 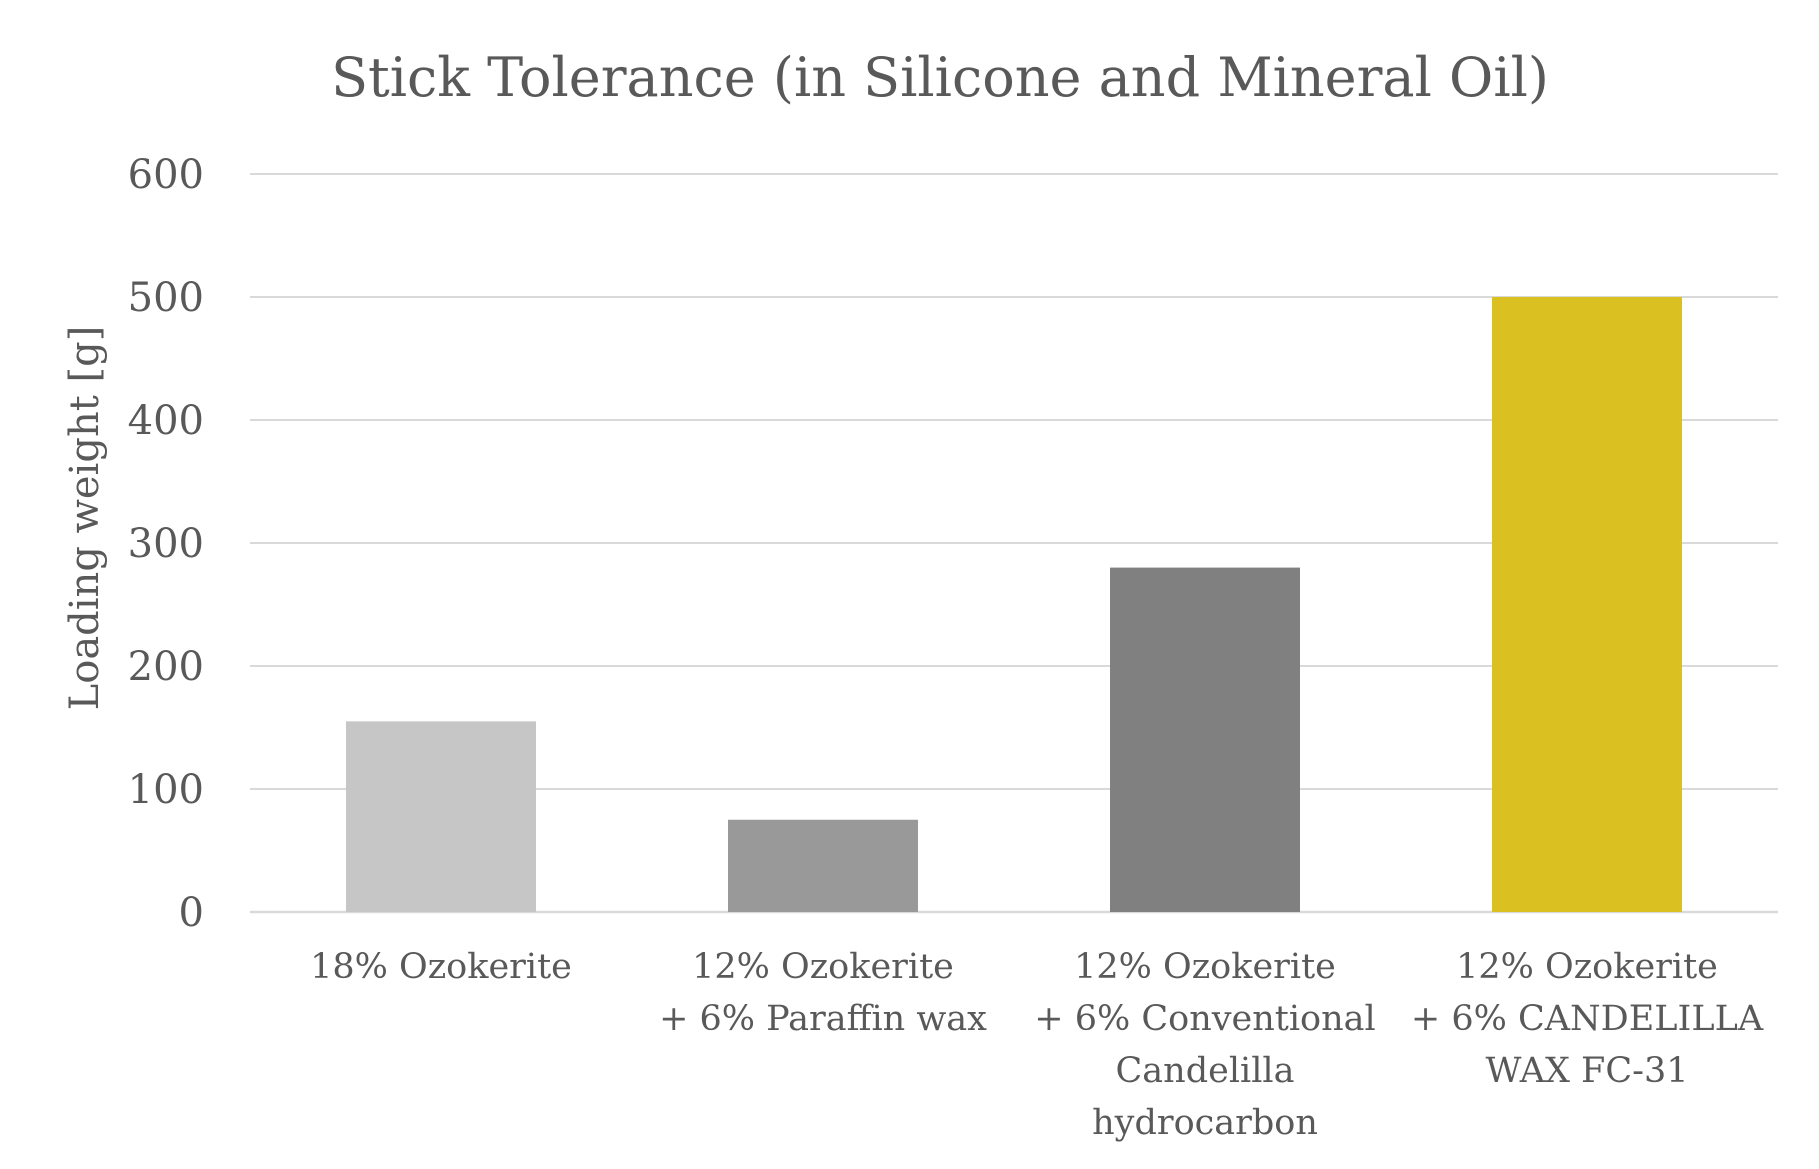 I want to click on y-tick-label: 600, so click(x=166, y=175).